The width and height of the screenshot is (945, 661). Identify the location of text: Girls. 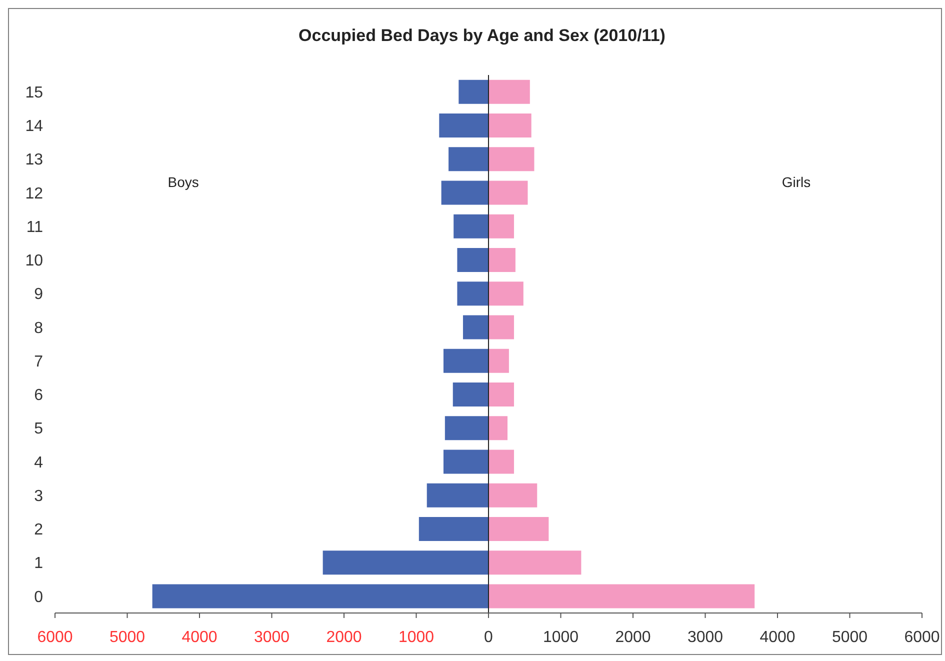
(796, 182).